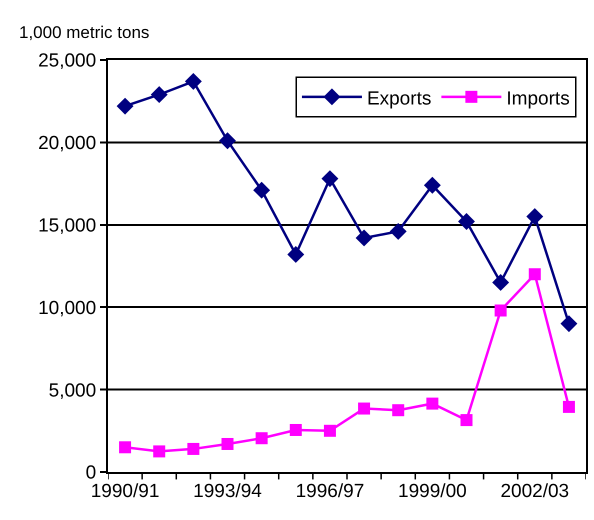 Image resolution: width=594 pixels, height=520 pixels. What do you see at coordinates (227, 491) in the screenshot?
I see `x-tick-label: 1993/94` at bounding box center [227, 491].